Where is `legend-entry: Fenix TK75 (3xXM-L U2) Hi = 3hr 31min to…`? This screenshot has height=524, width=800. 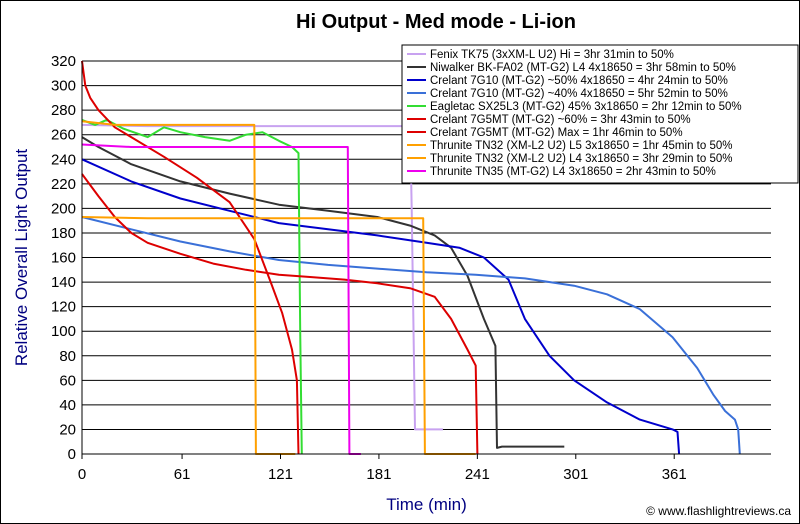 legend-entry: Fenix TK75 (3xXM-L U2) Hi = 3hr 31min to… is located at coordinates (552, 55).